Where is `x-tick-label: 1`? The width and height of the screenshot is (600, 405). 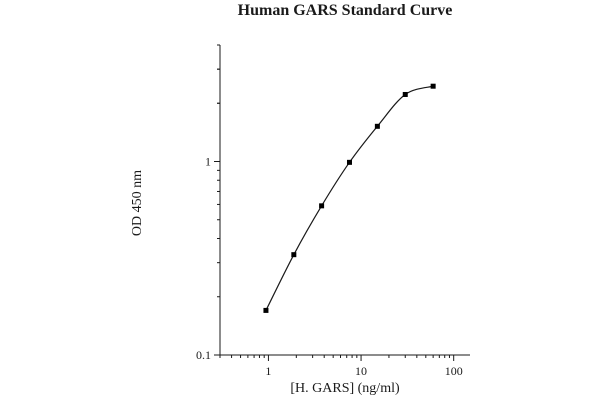 x-tick-label: 1 is located at coordinates (268, 371).